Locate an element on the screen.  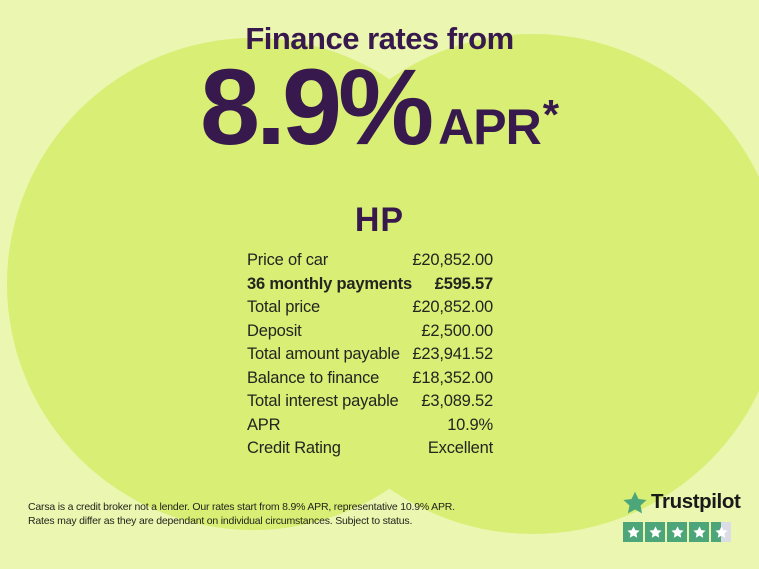
finance-table-row: Price of car £20,852.00 is located at coordinates (370, 261).